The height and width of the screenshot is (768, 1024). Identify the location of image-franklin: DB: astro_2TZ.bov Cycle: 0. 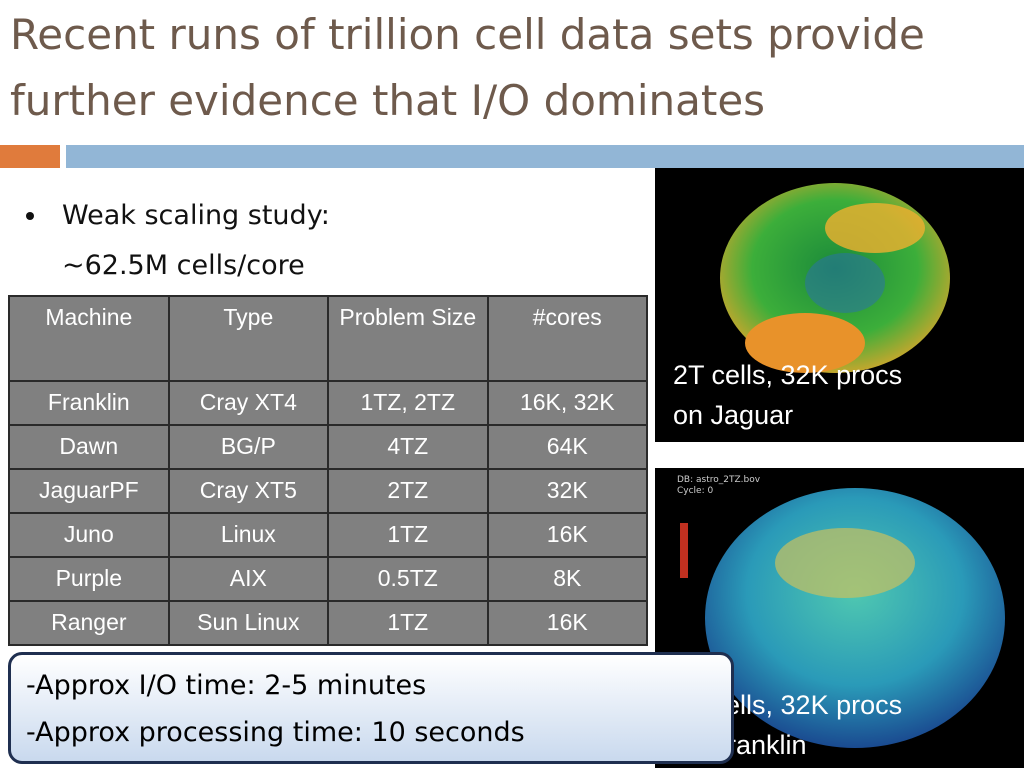
(839, 618).